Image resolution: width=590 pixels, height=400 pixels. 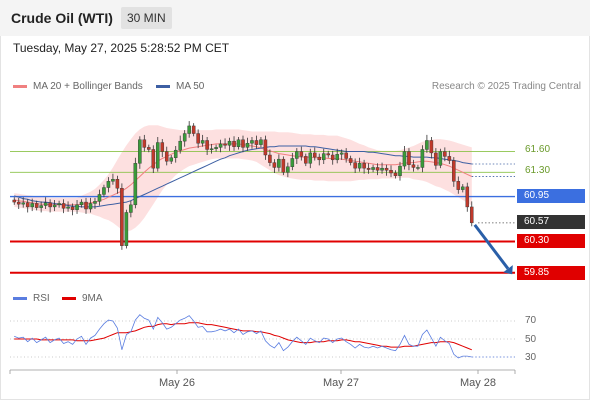 I want to click on x-tick-may-27: May 27, so click(x=341, y=383).